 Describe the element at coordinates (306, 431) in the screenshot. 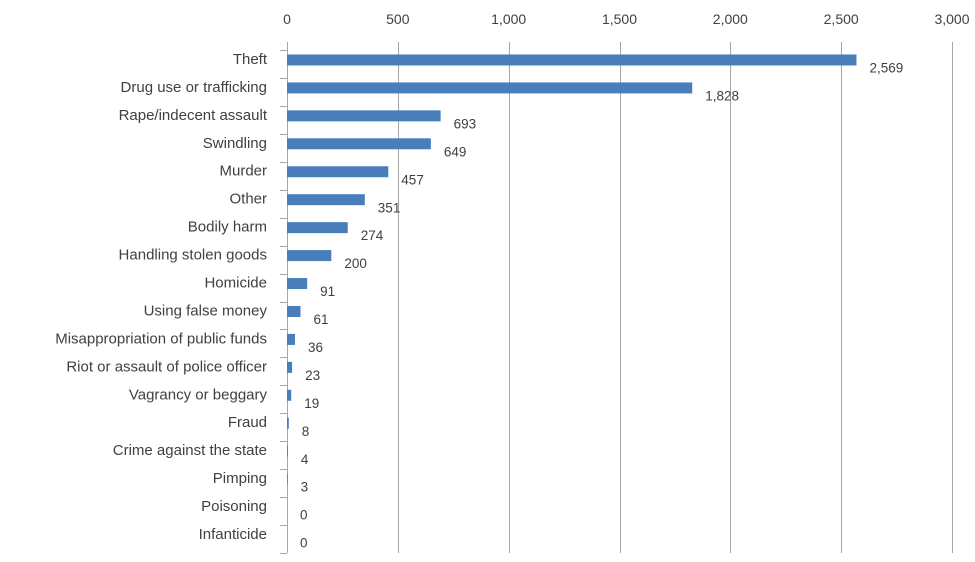

I see `data-label: 8` at that location.